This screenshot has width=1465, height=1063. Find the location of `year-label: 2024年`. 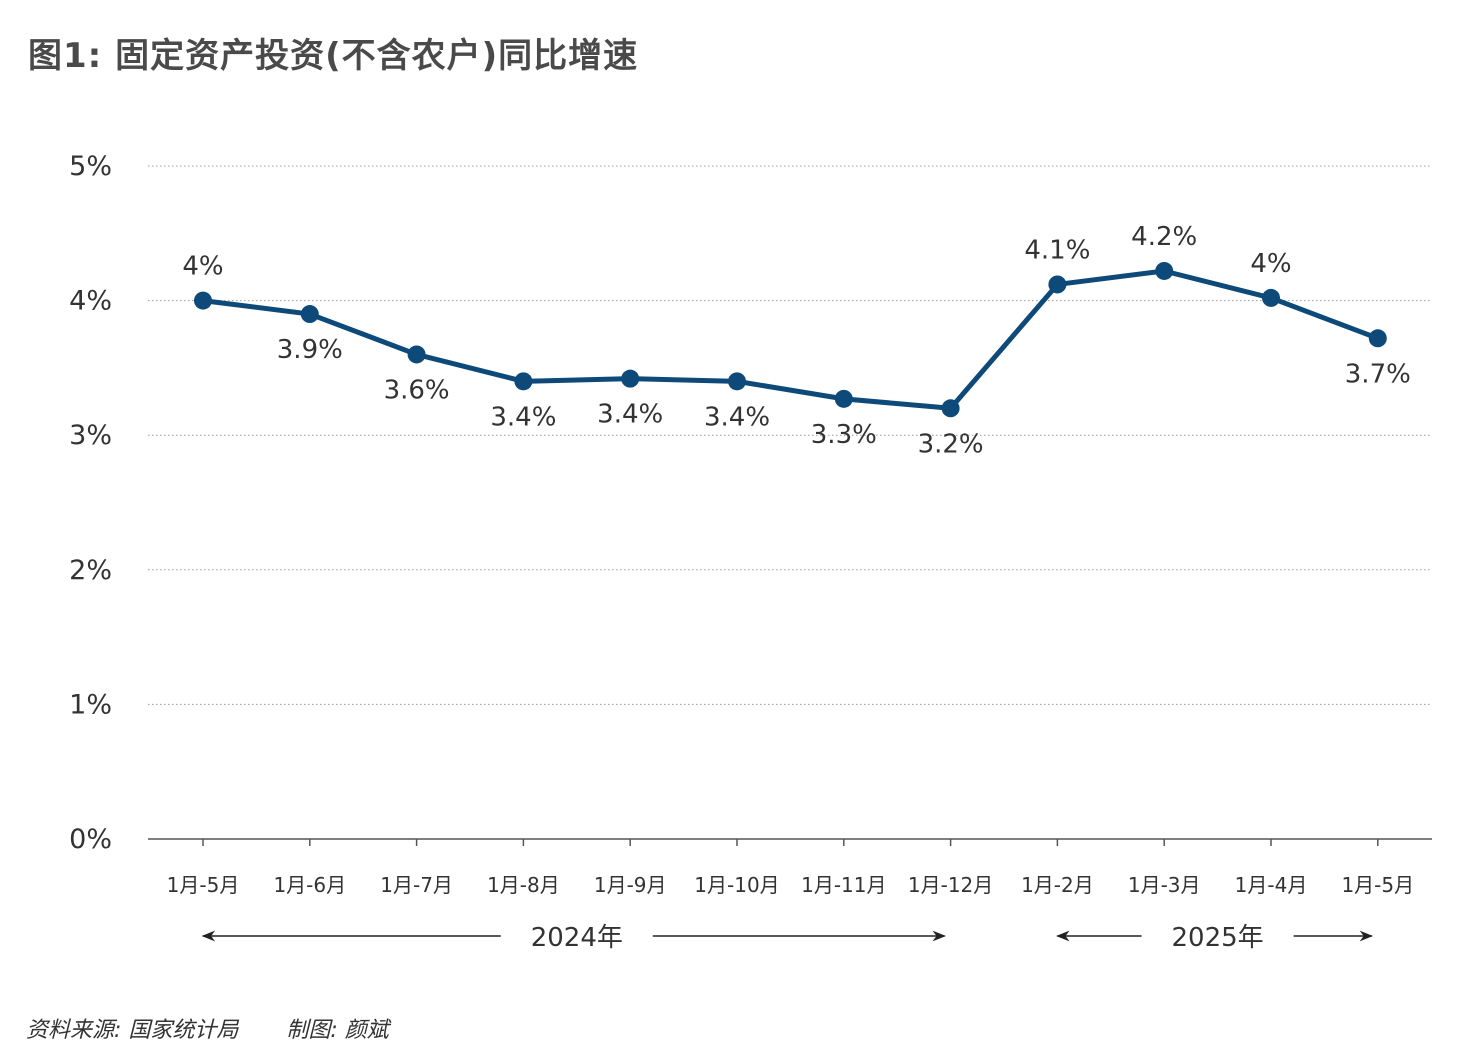

year-label: 2024年 is located at coordinates (577, 938).